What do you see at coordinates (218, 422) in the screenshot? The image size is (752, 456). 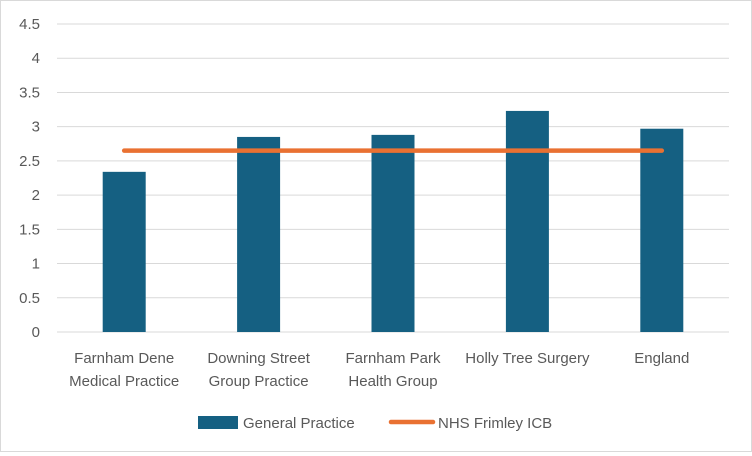 I see `legend-swatch-general-practice` at bounding box center [218, 422].